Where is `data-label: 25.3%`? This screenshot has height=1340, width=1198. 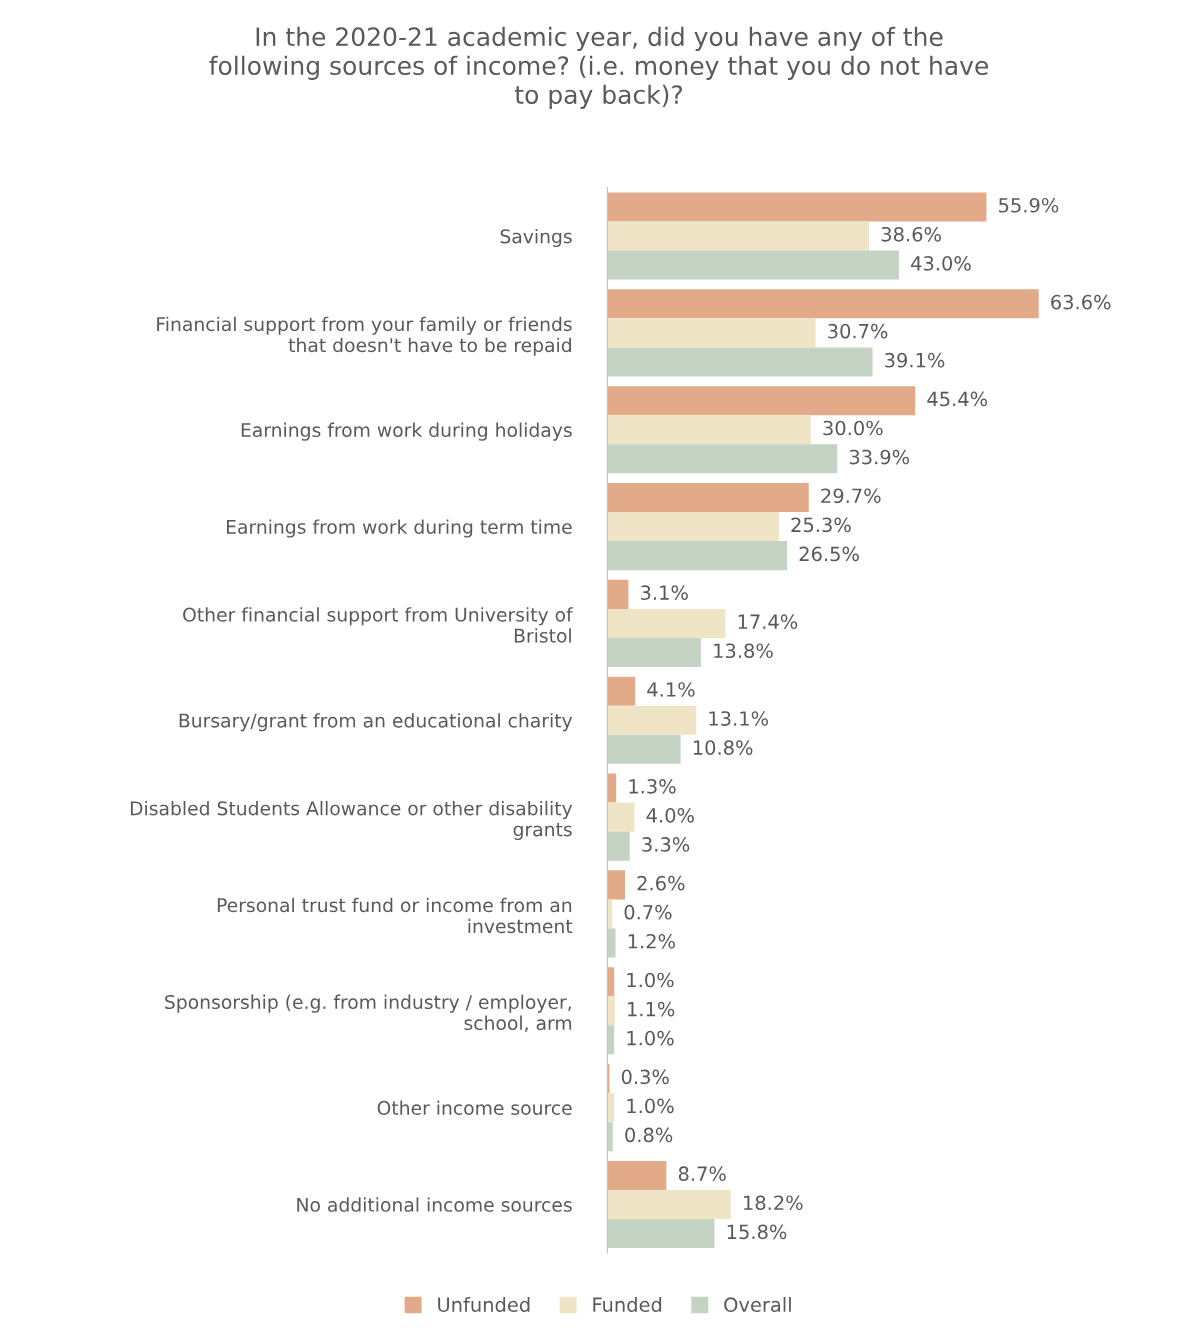 data-label: 25.3% is located at coordinates (821, 525).